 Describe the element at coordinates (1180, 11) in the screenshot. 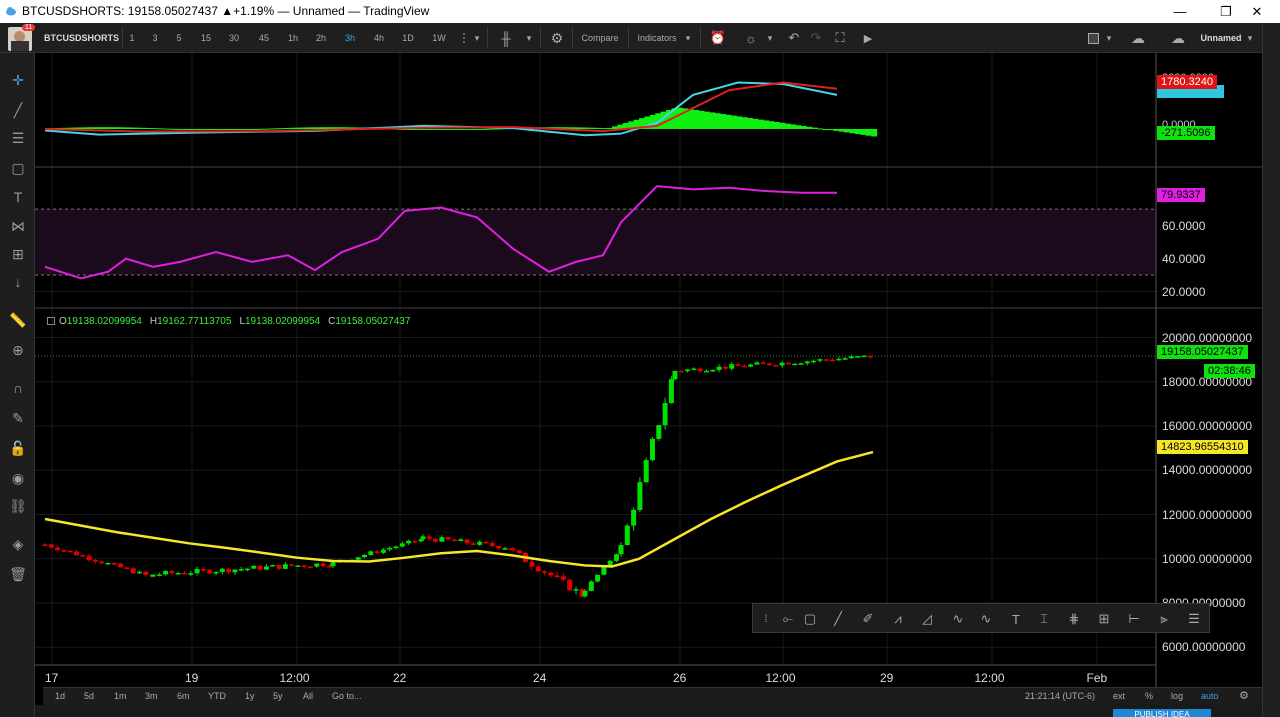

I see `minimize-button: —` at that location.